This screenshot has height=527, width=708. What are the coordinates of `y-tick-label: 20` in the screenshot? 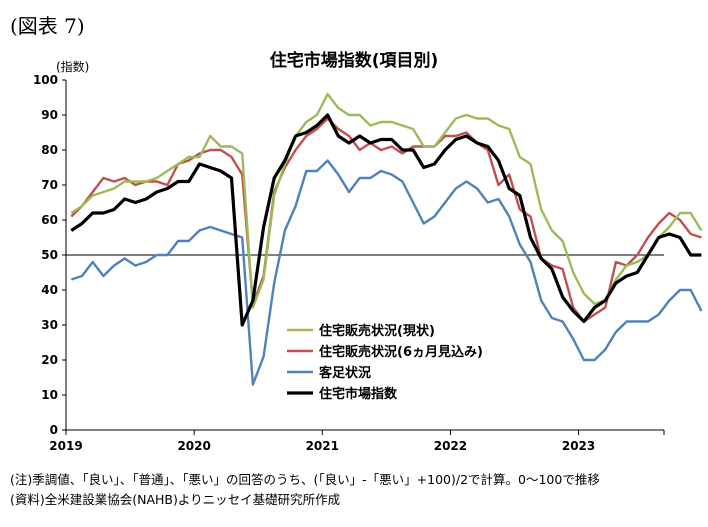 It's located at (49, 360).